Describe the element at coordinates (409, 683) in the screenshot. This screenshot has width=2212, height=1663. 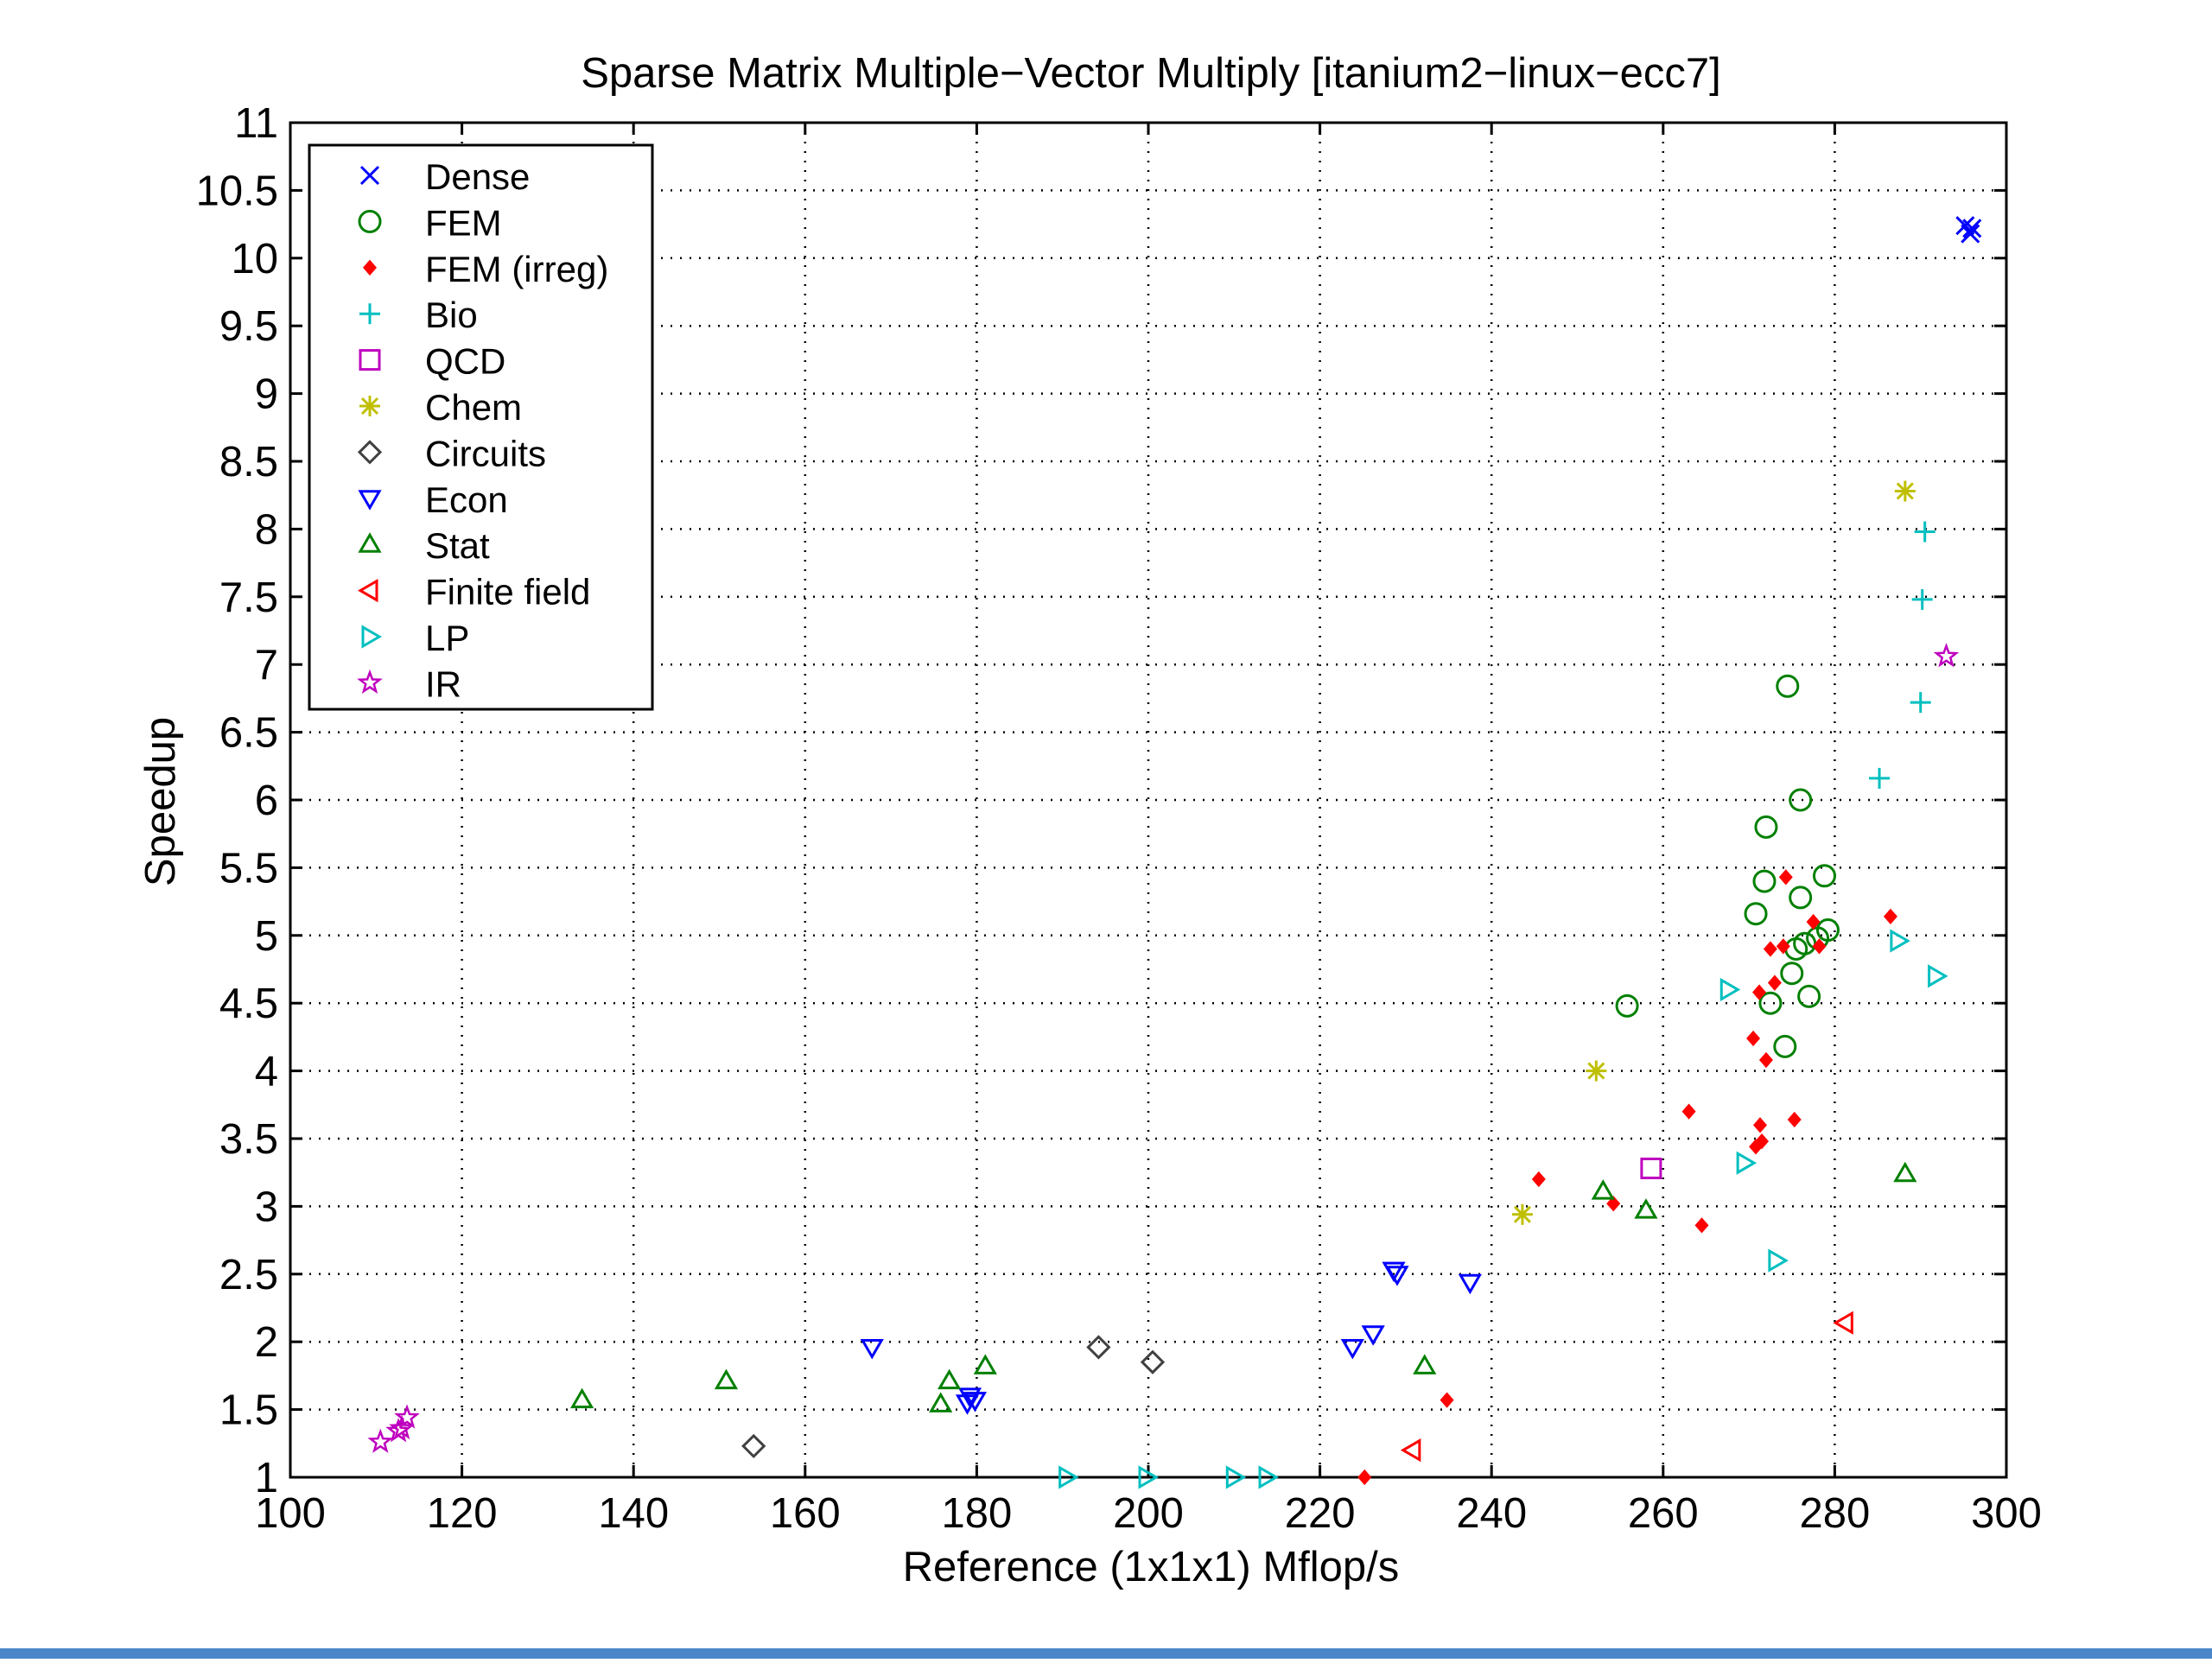
I see `legend-entry: IR` at that location.